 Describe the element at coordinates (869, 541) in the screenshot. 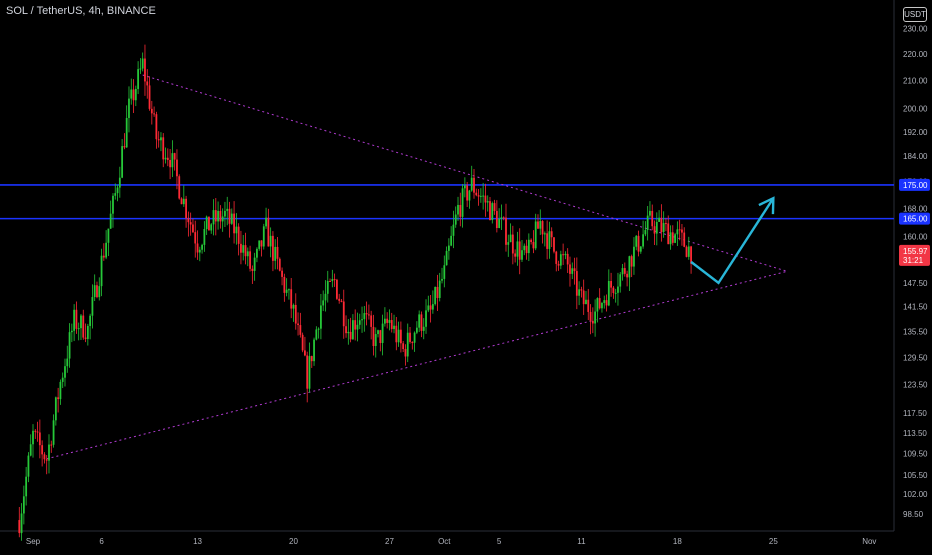

I see `time-tick-label: Nov` at that location.